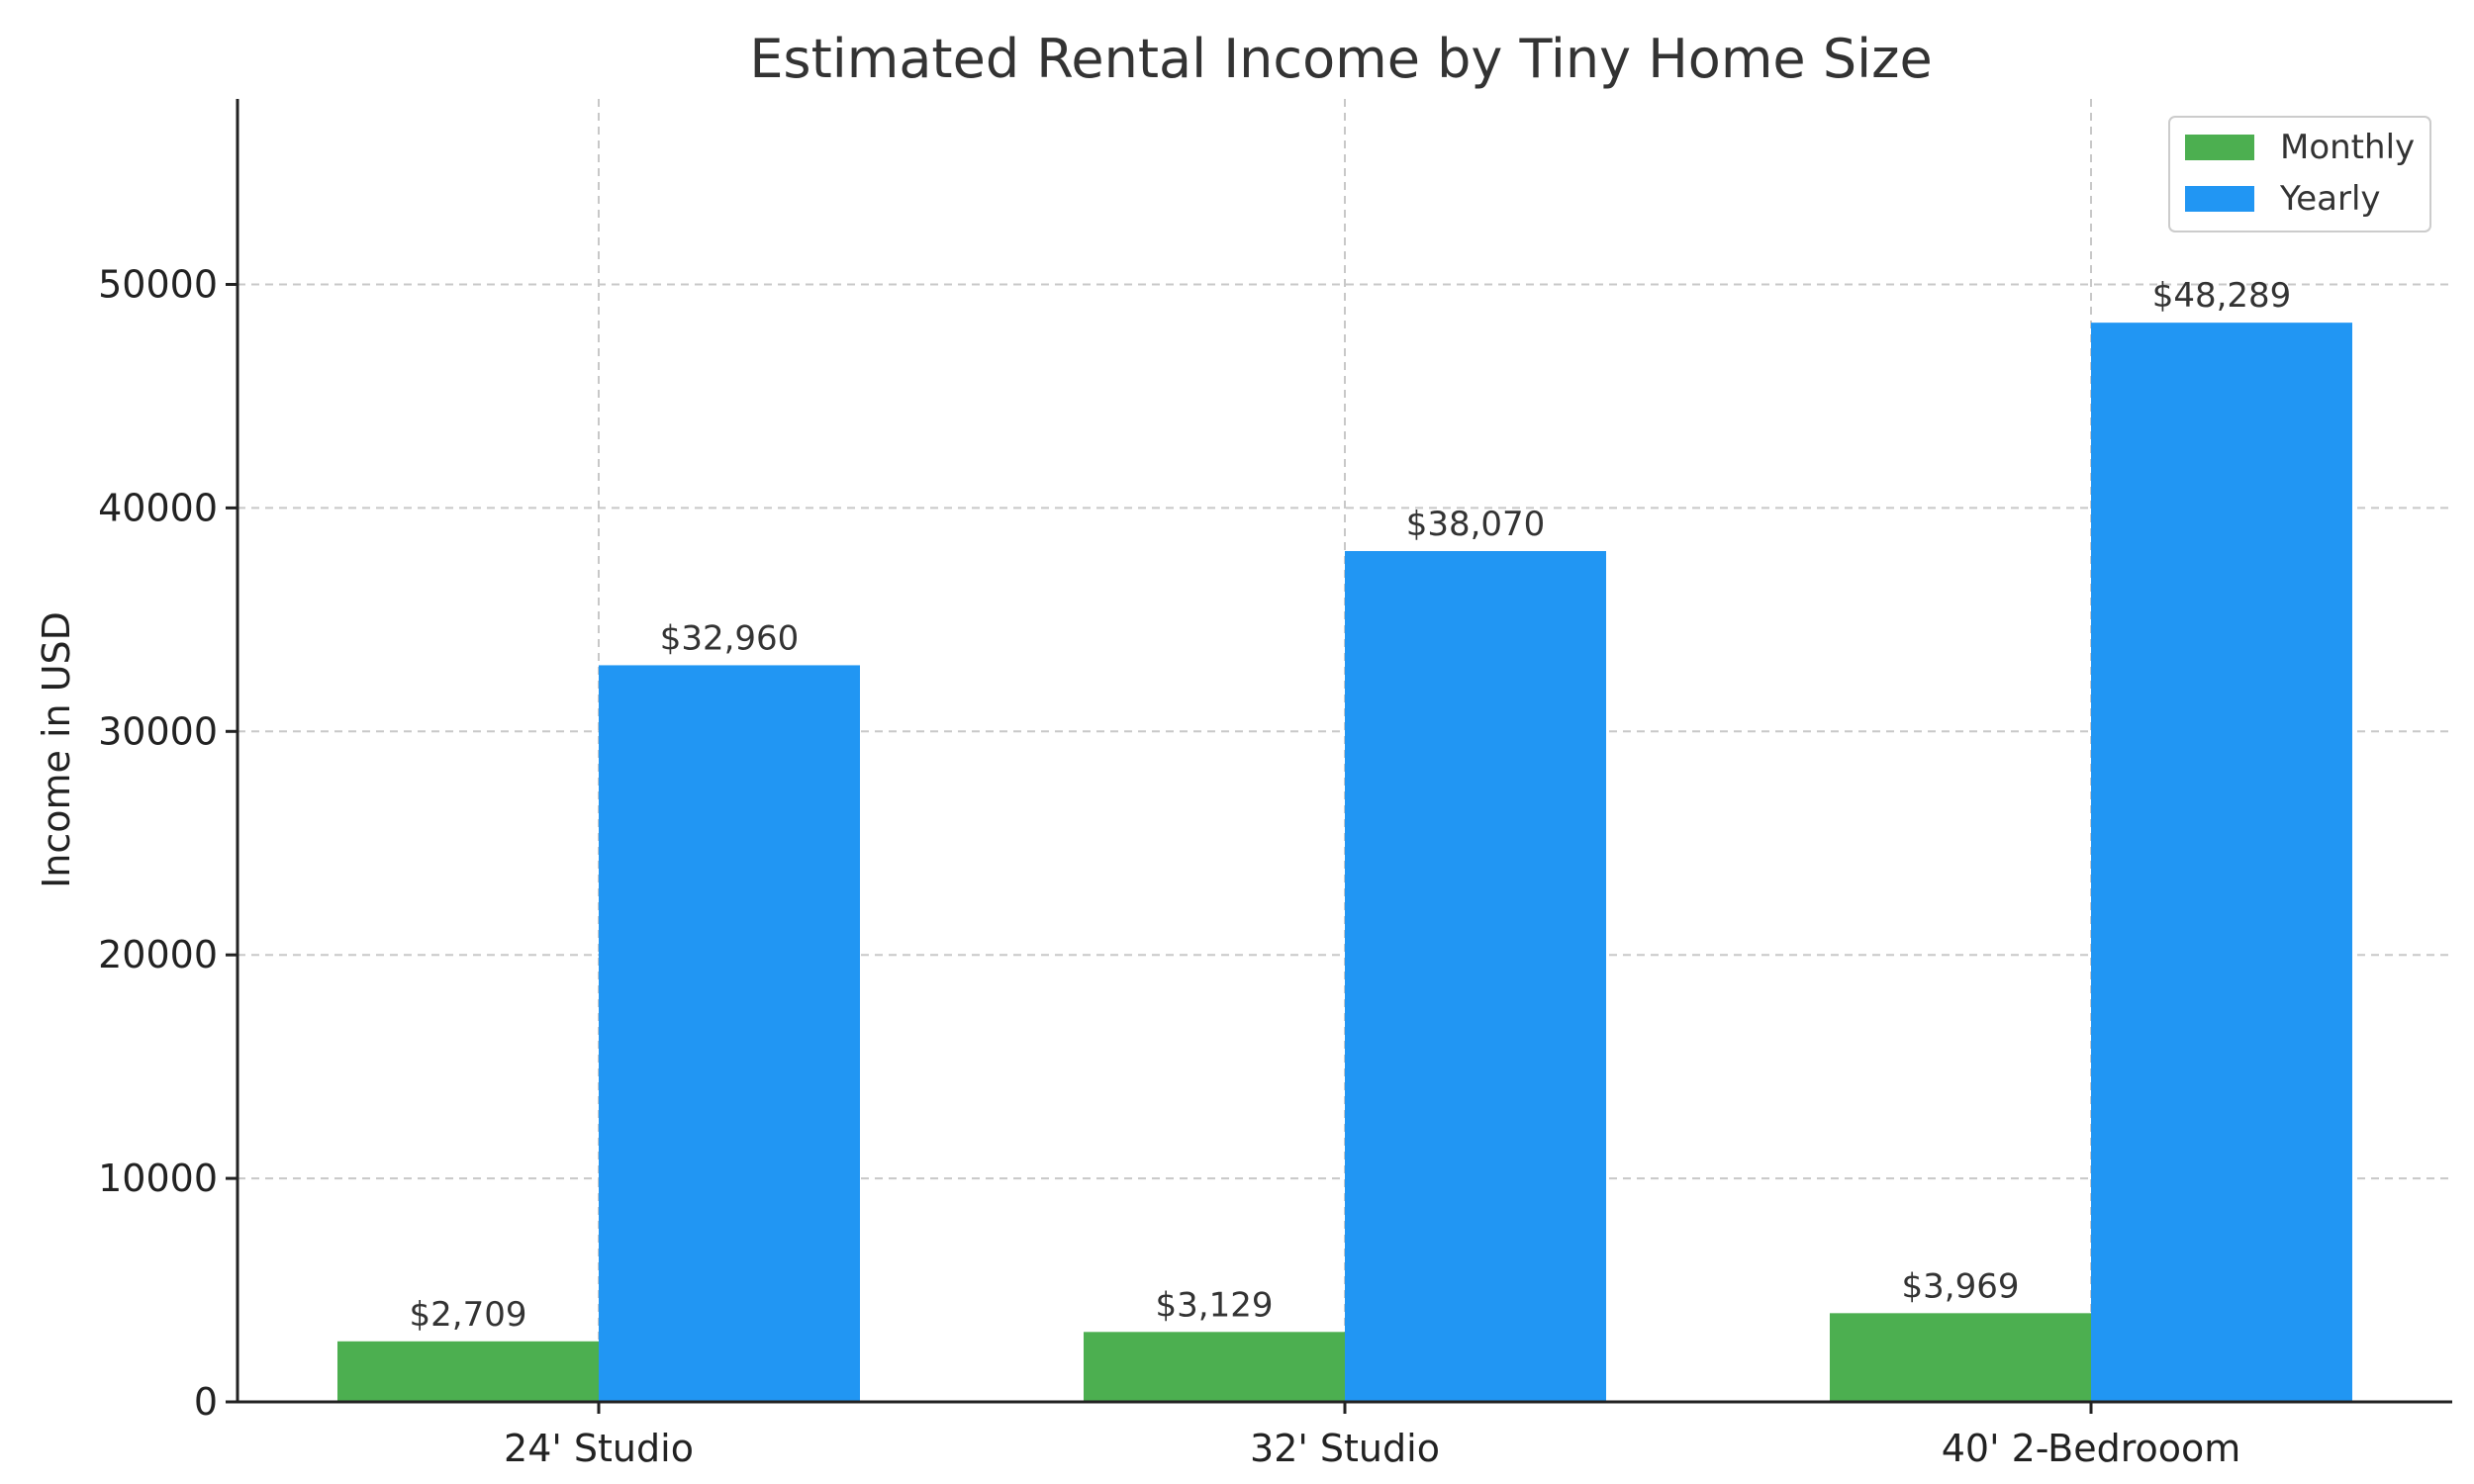  Describe the element at coordinates (599, 1448) in the screenshot. I see `x-tick-label: 24' Studio` at that location.